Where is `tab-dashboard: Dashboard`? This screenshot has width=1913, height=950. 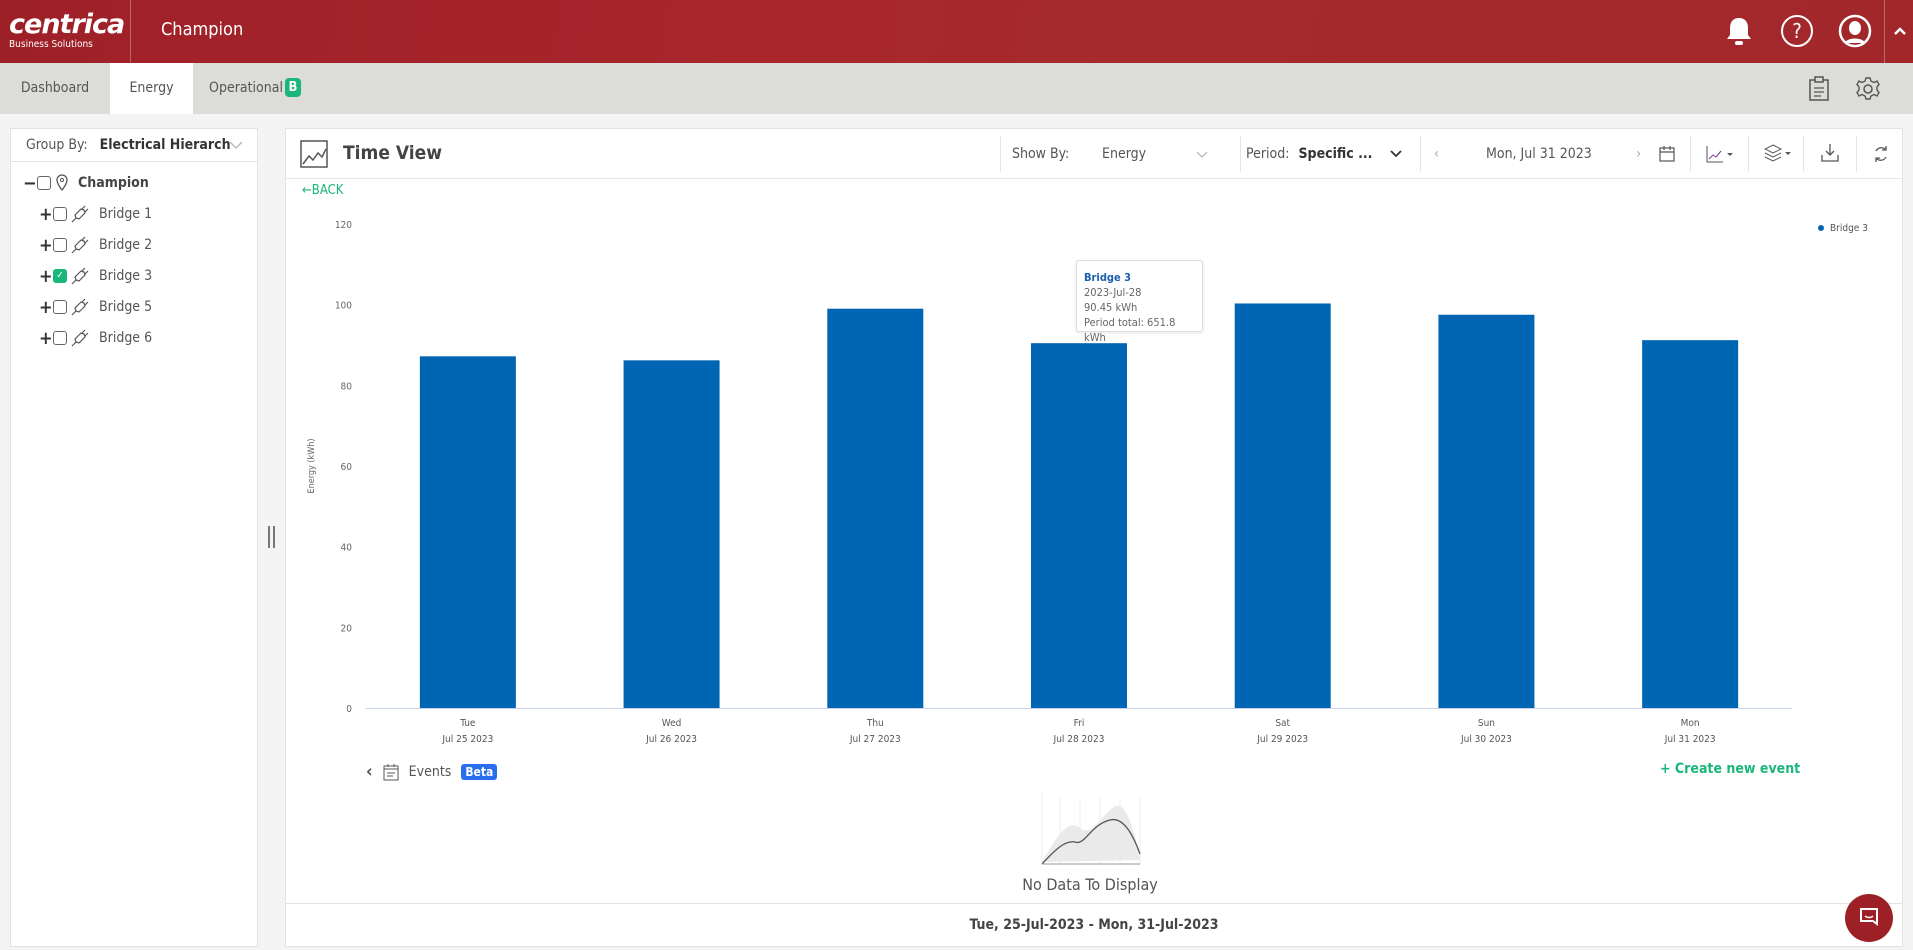
tab-dashboard: Dashboard is located at coordinates (55, 88).